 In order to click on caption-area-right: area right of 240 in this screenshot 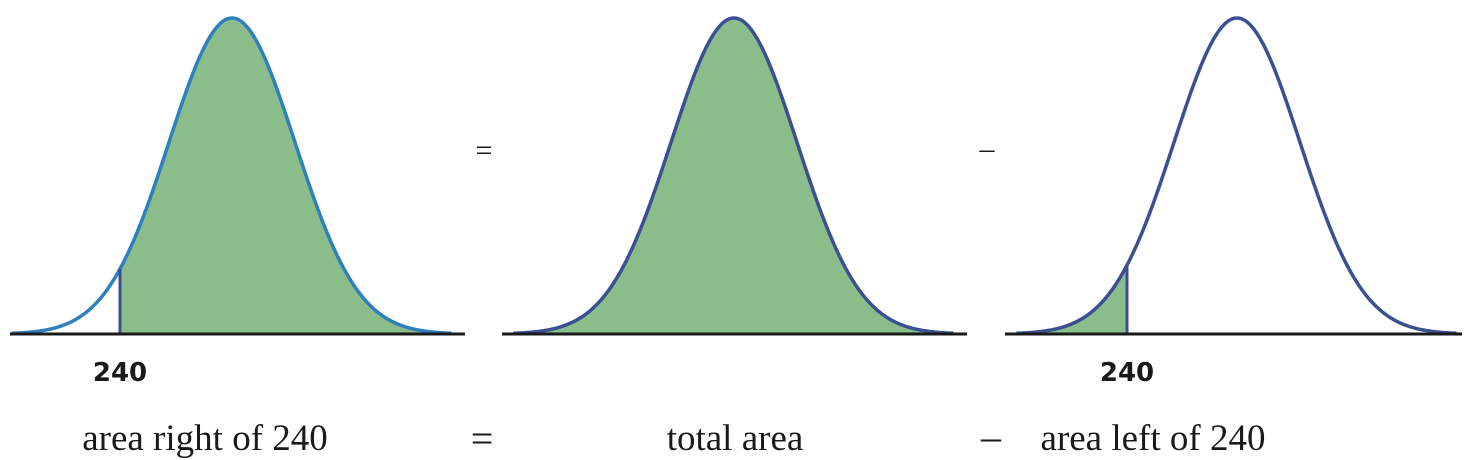, I will do `click(205, 438)`.